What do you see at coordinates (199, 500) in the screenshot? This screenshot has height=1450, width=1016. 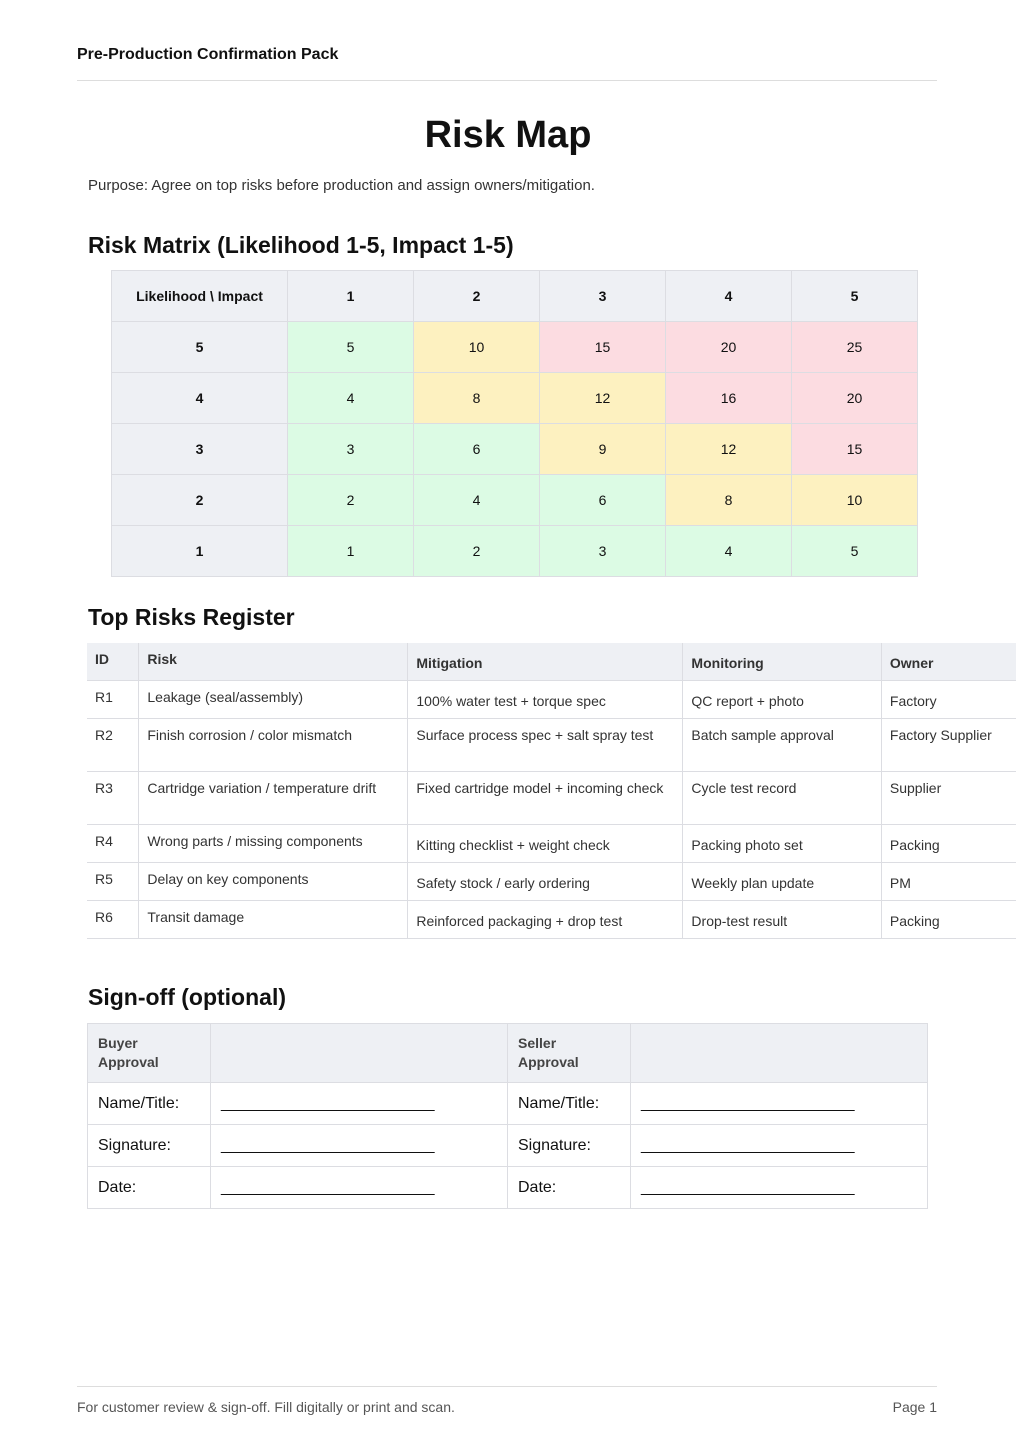 I see `likelihood-header: 2` at bounding box center [199, 500].